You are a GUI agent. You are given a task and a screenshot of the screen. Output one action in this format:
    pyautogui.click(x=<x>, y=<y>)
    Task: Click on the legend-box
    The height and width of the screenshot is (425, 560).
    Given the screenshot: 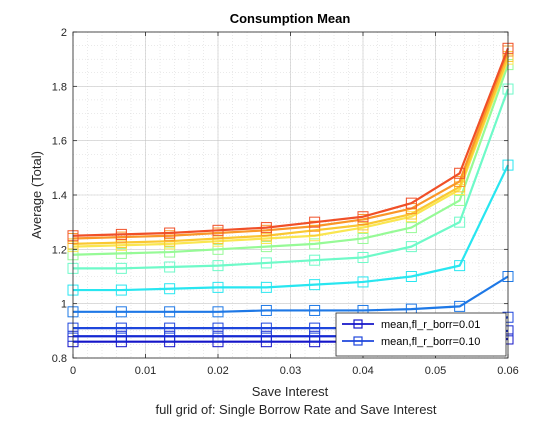 What is the action you would take?
    pyautogui.click(x=421, y=334)
    